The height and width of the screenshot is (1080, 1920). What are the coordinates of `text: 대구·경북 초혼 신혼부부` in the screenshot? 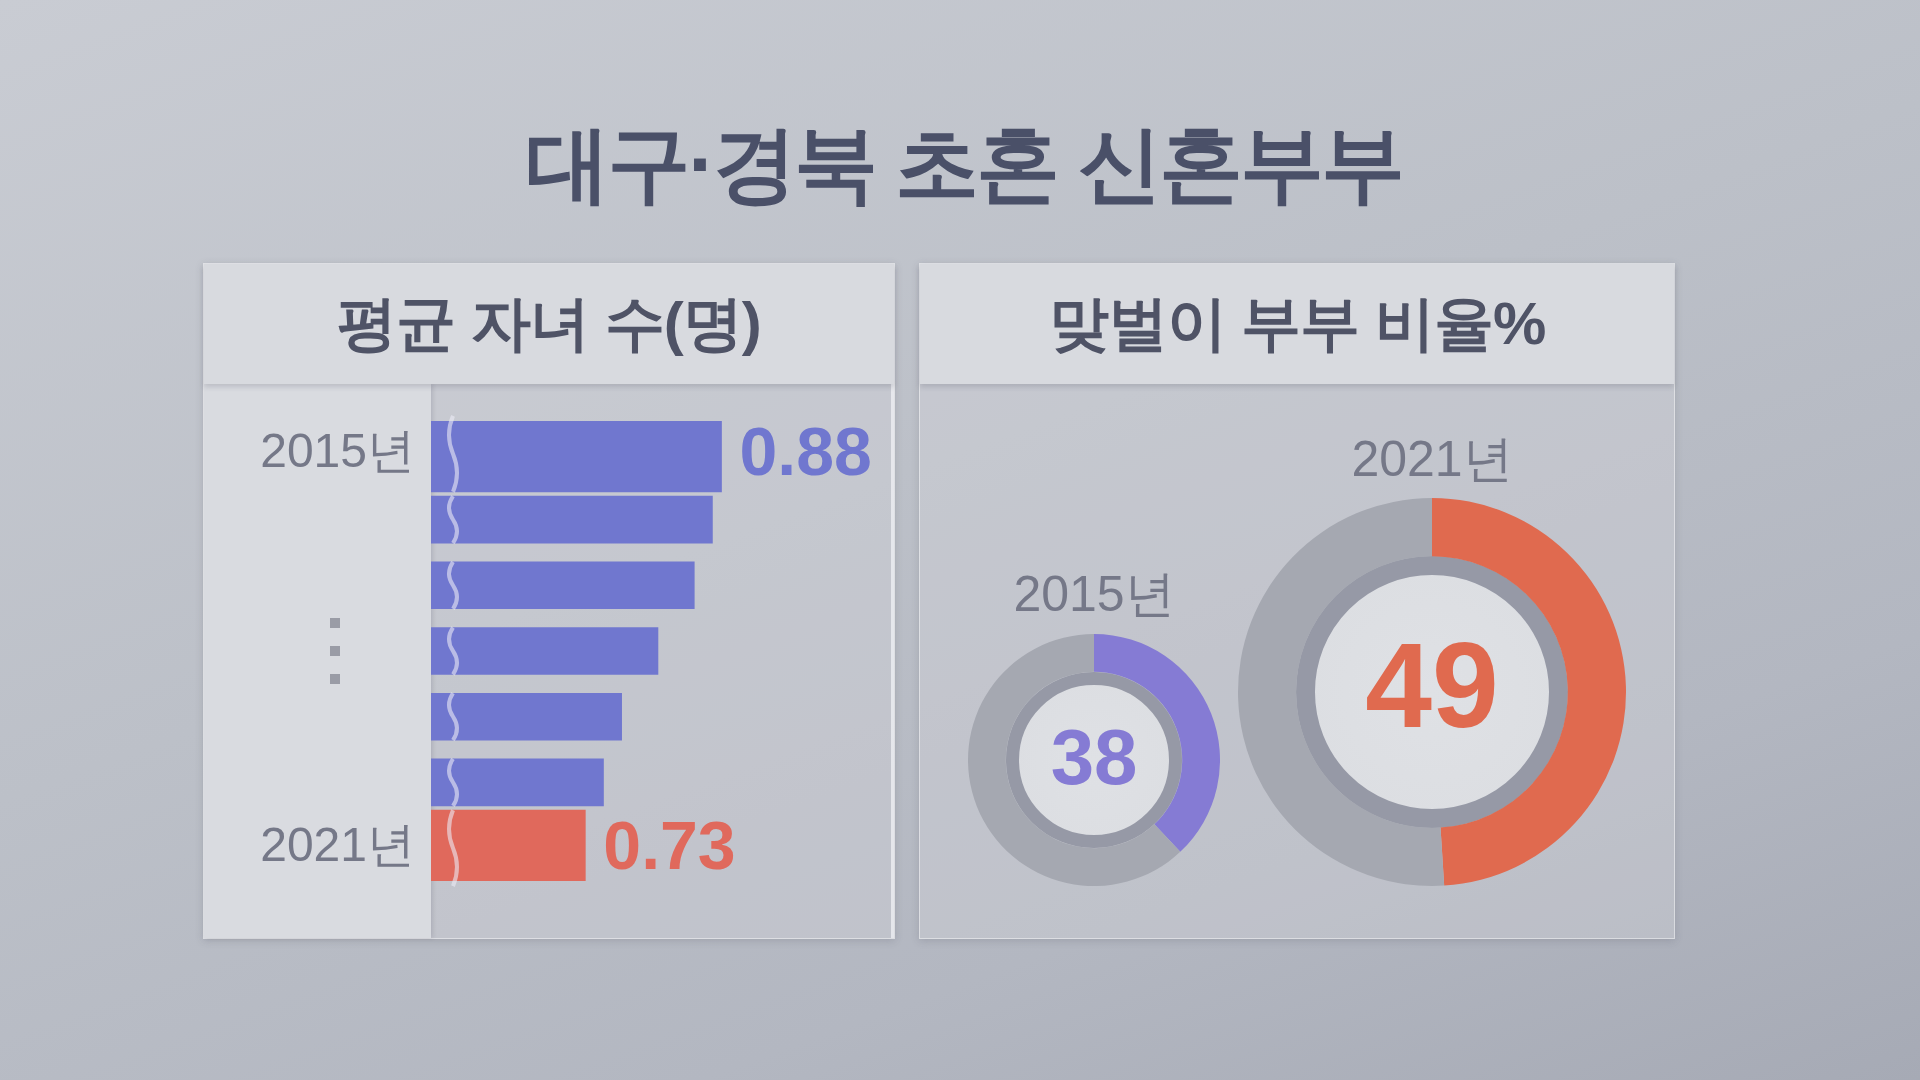 It's located at (964, 164).